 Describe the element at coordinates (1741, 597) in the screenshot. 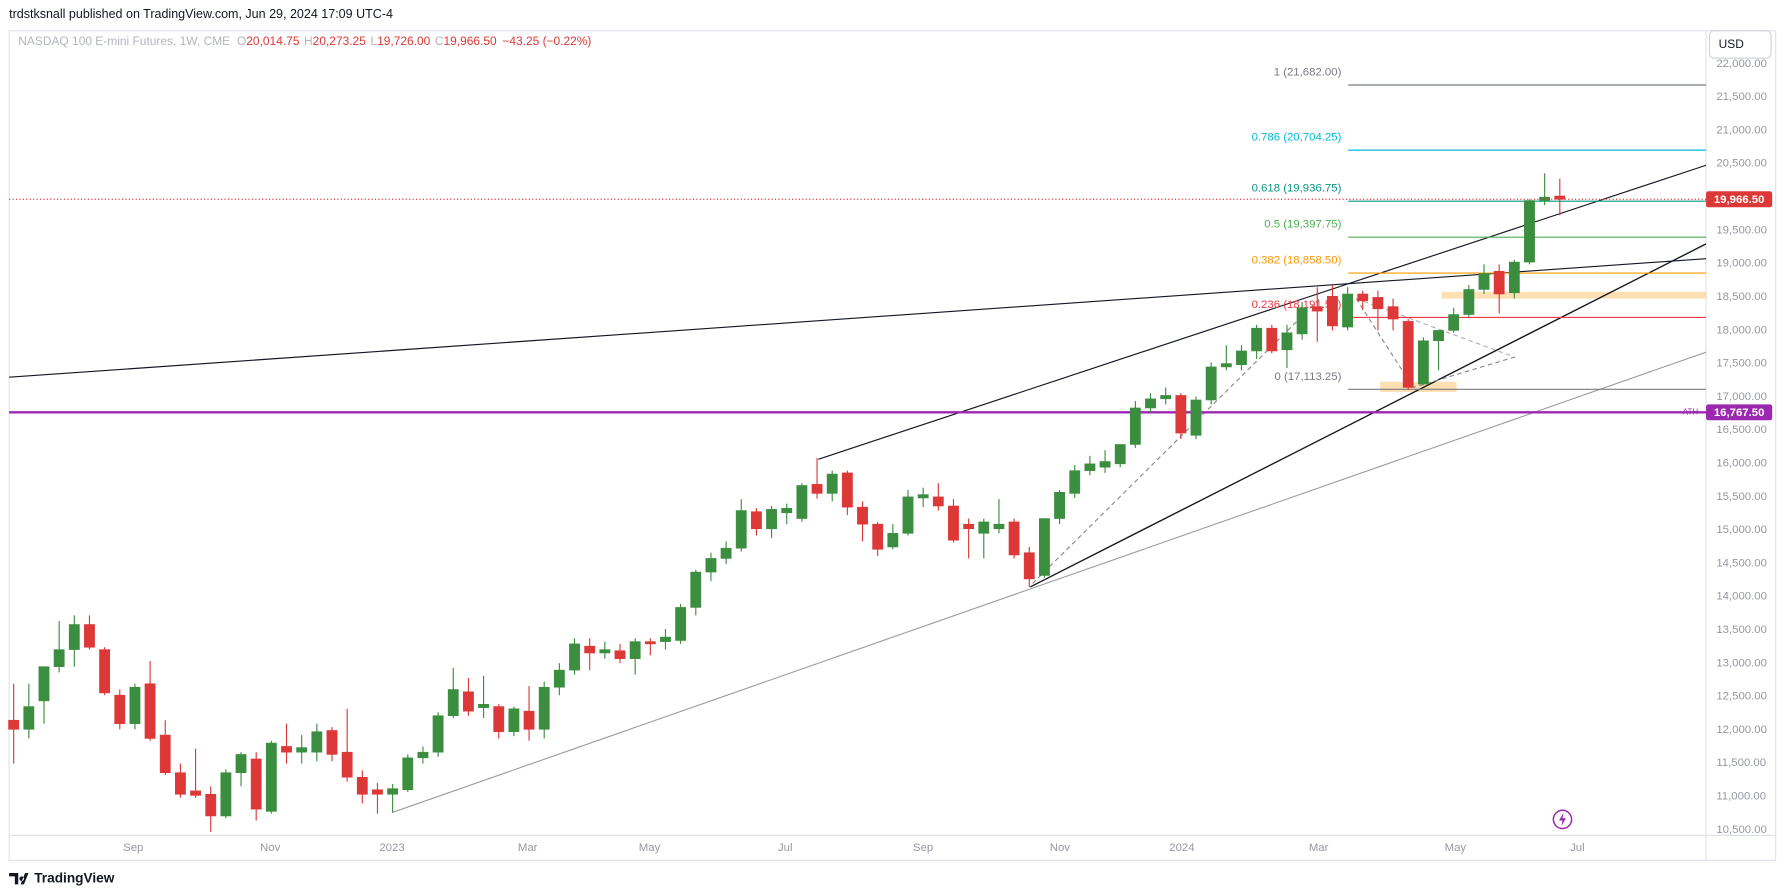

I see `y-tick-label: 14,000.00` at that location.